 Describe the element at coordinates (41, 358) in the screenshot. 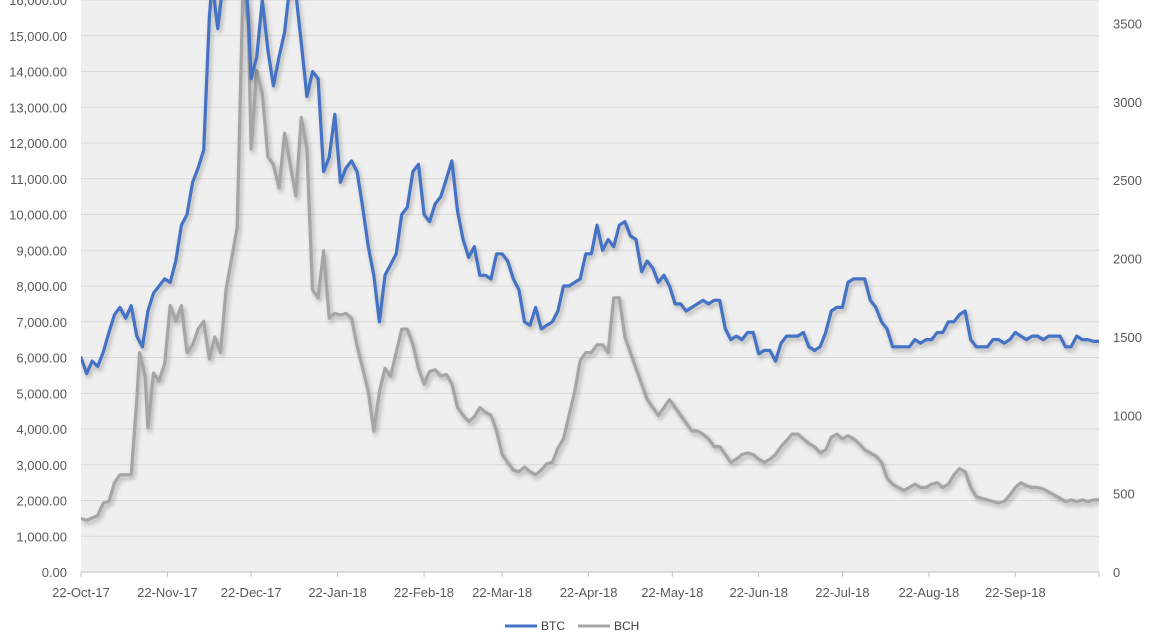

I see `y-tick-label: 6,000.00` at that location.